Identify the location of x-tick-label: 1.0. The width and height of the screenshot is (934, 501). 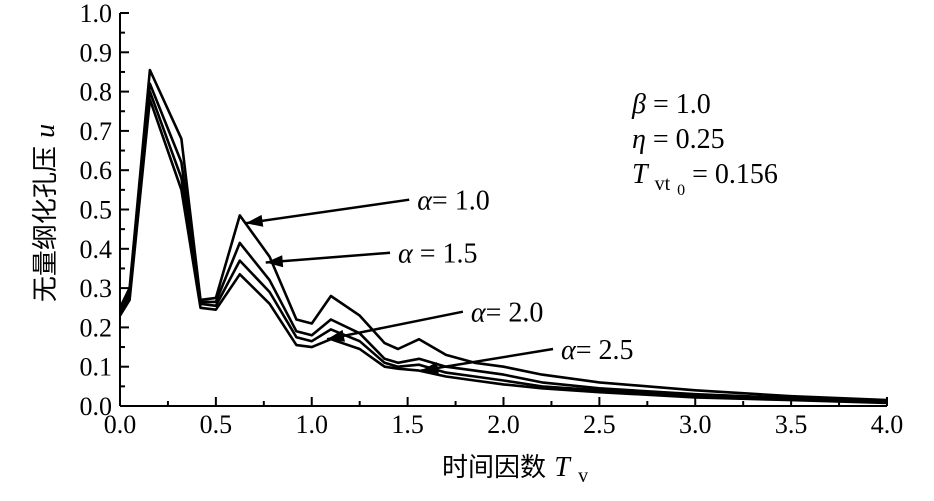
(312, 424).